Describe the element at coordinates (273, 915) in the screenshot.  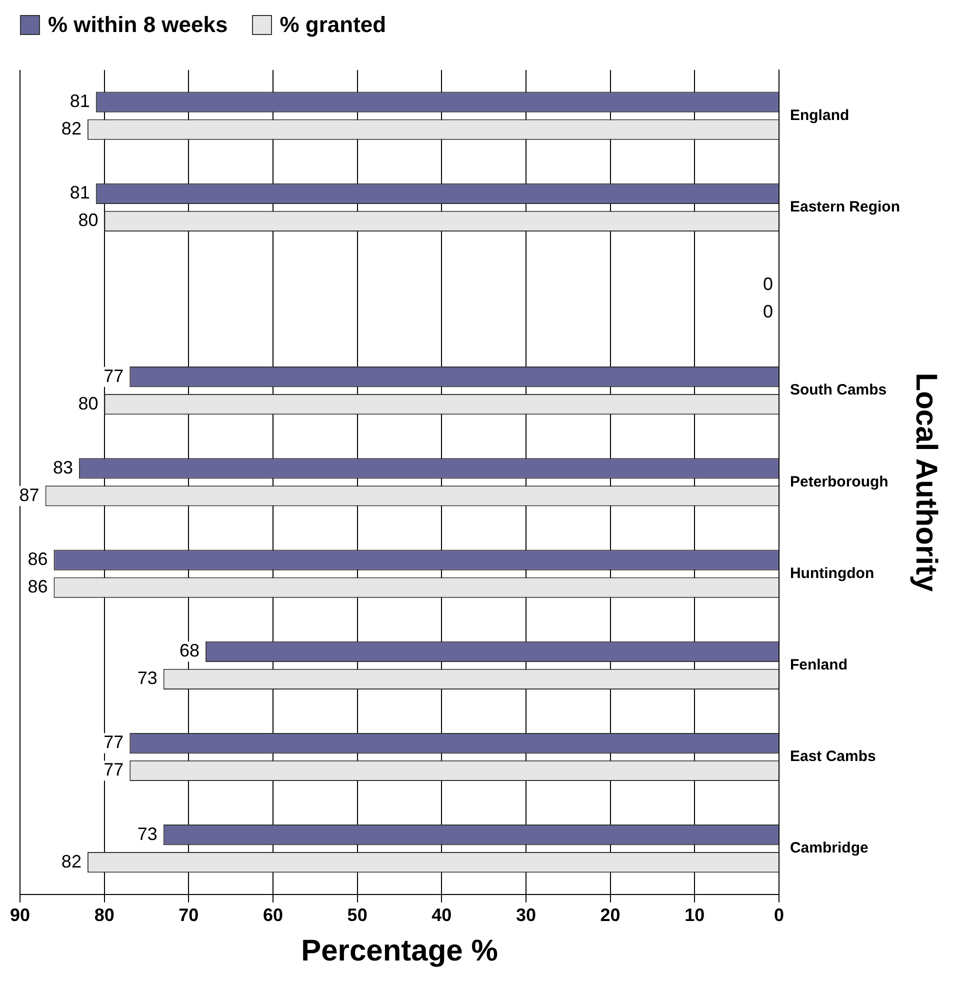
I see `x-tick-label: 60` at that location.